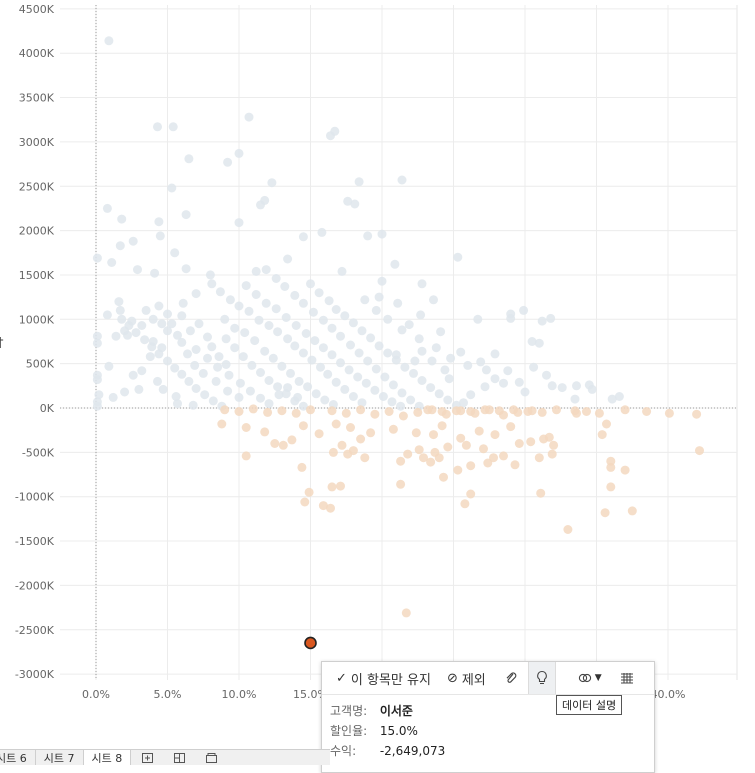 This screenshot has height=773, width=755. I want to click on keep-only-button: ✓ 이 항목만 유지, so click(383, 678).